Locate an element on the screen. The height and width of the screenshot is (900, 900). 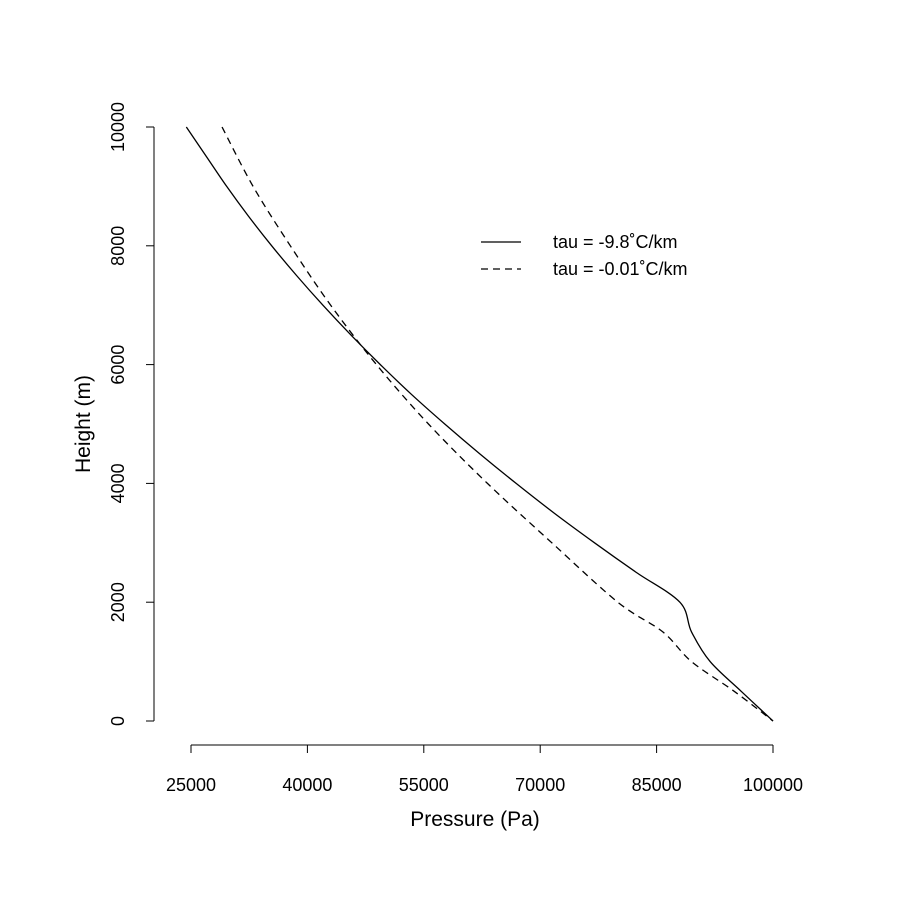
y-axis-title: Height (m) is located at coordinates (83, 424).